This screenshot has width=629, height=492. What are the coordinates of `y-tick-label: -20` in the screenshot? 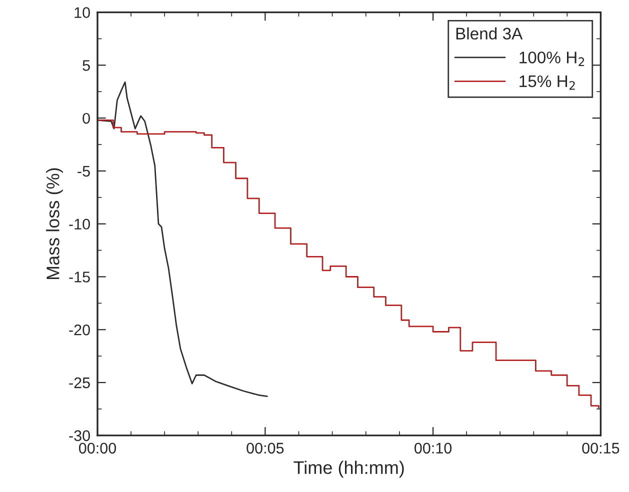 It's located at (79, 330).